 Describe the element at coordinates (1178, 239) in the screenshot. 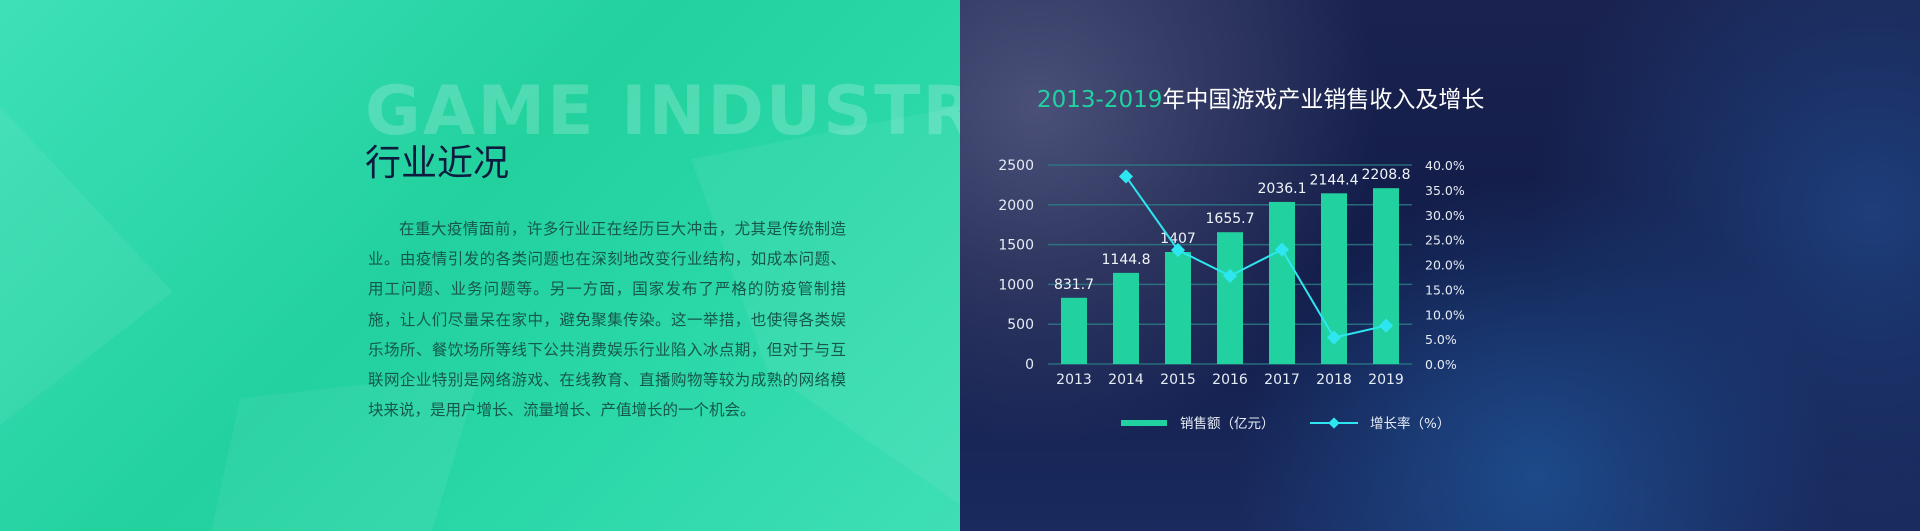

I see `bar-data-label: 1407` at that location.